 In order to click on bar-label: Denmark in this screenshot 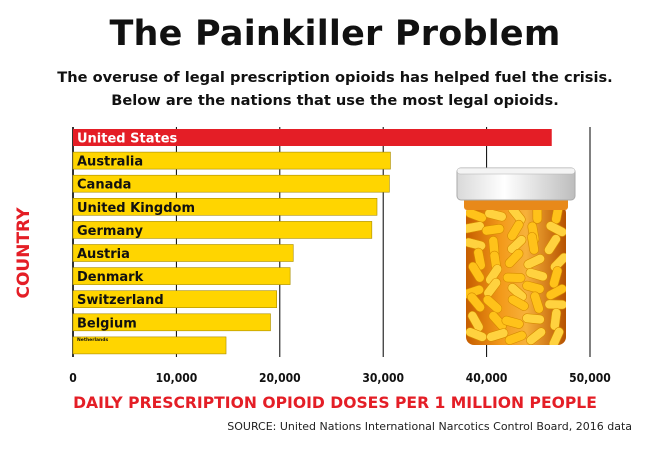, I will do `click(110, 277)`.